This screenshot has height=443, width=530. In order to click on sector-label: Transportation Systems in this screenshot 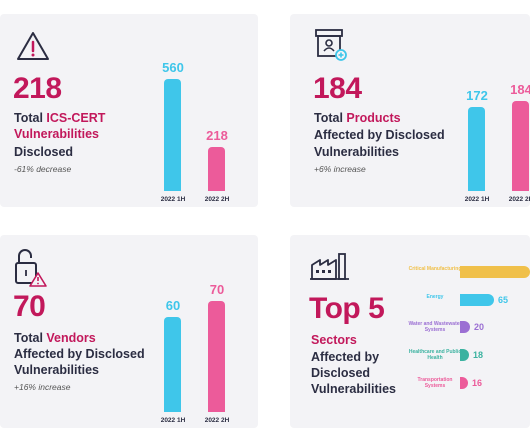, I will do `click(435, 383)`.